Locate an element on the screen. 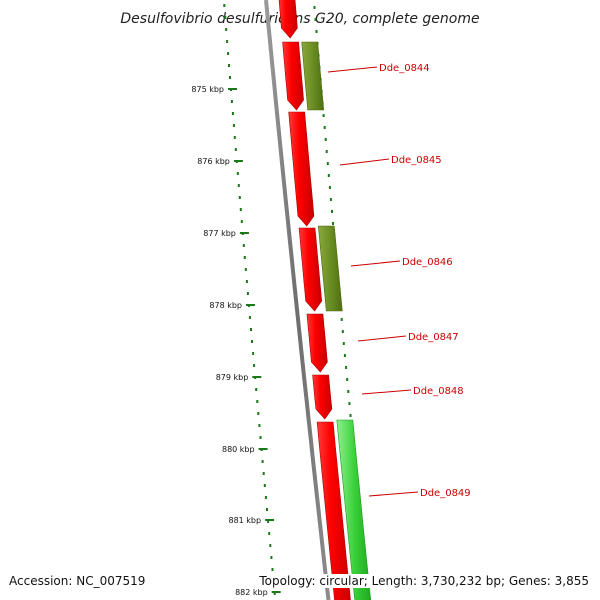  gene-label-dde-0844: Dde_0844 is located at coordinates (378, 68).